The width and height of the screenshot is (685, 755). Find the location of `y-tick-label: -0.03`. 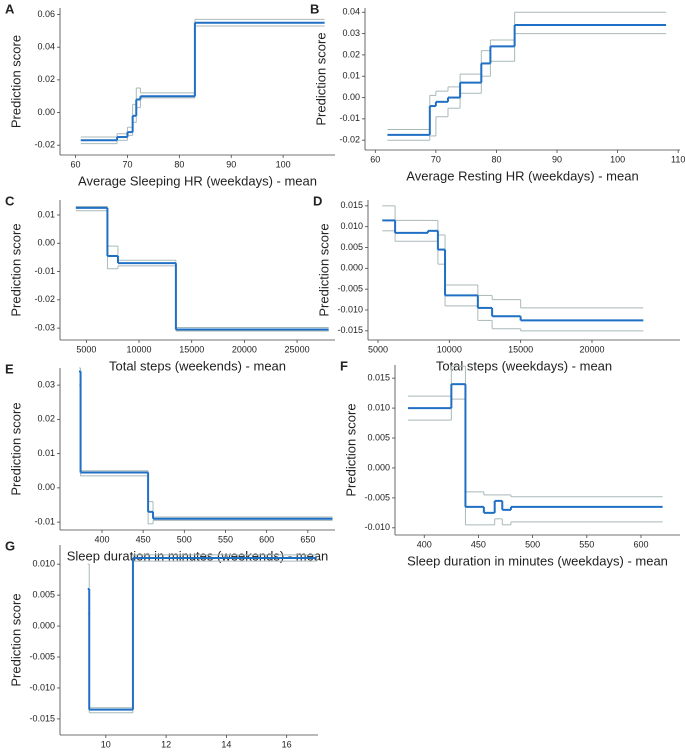

y-tick-label: -0.03 is located at coordinates (44, 327).